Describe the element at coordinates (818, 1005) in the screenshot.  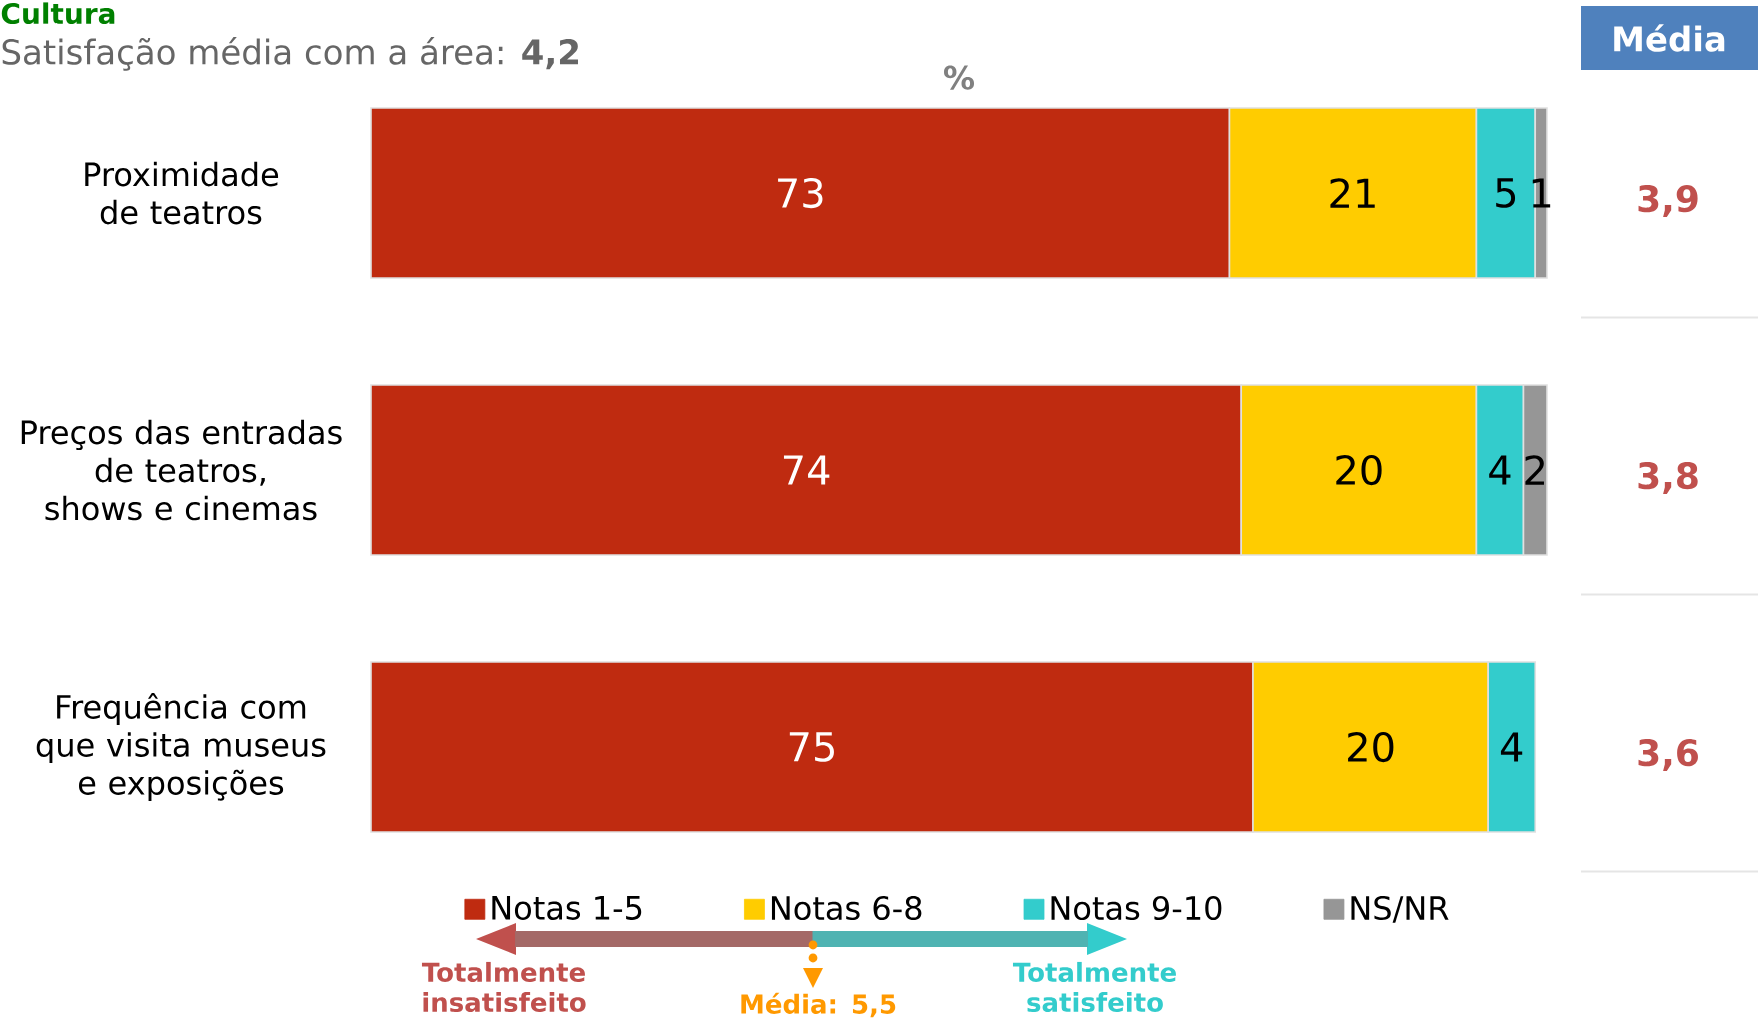
I see `text: Média: 5,5` at that location.